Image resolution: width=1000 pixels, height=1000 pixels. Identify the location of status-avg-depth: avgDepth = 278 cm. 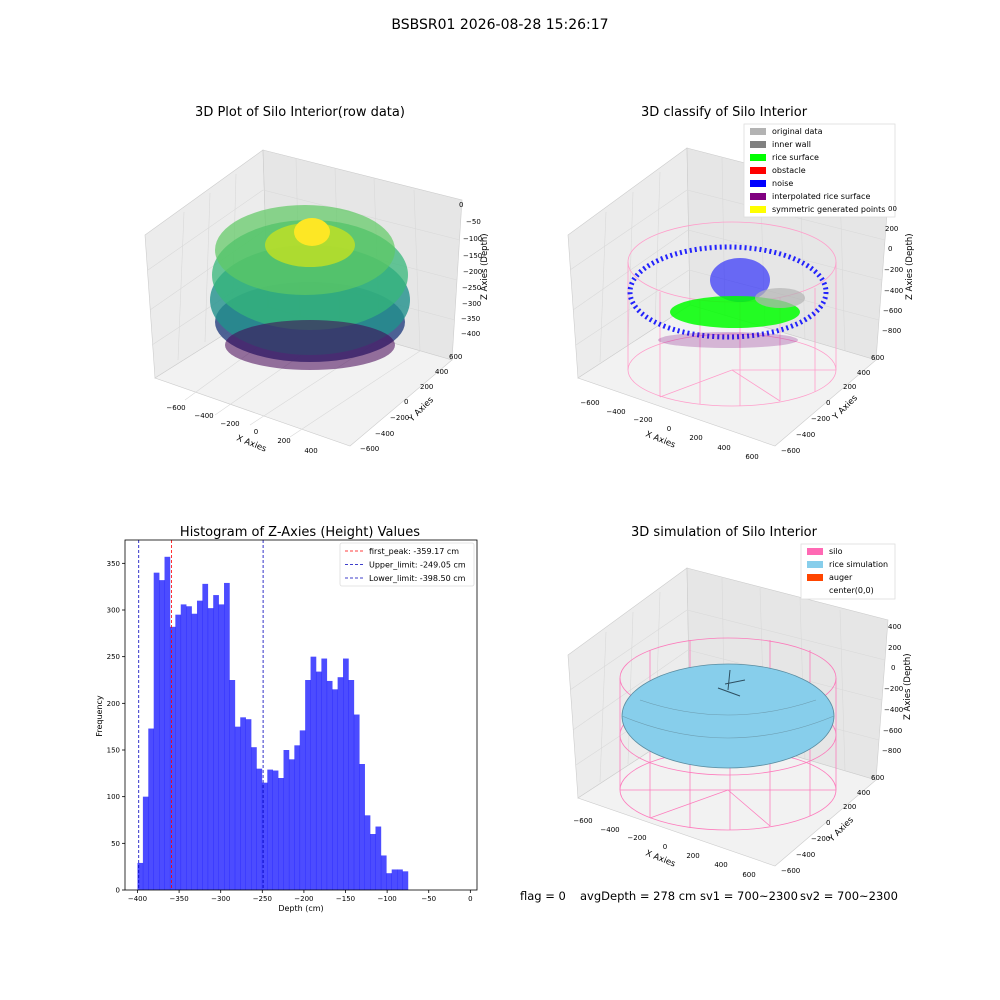
(638, 896).